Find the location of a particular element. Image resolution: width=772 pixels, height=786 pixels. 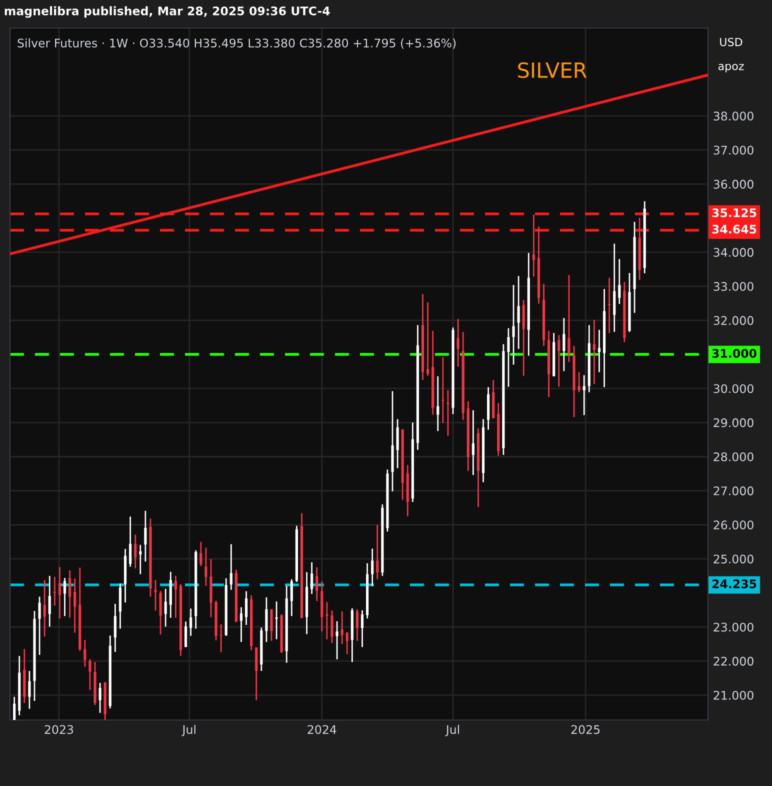

x-tick-label: 2024 is located at coordinates (322, 729).